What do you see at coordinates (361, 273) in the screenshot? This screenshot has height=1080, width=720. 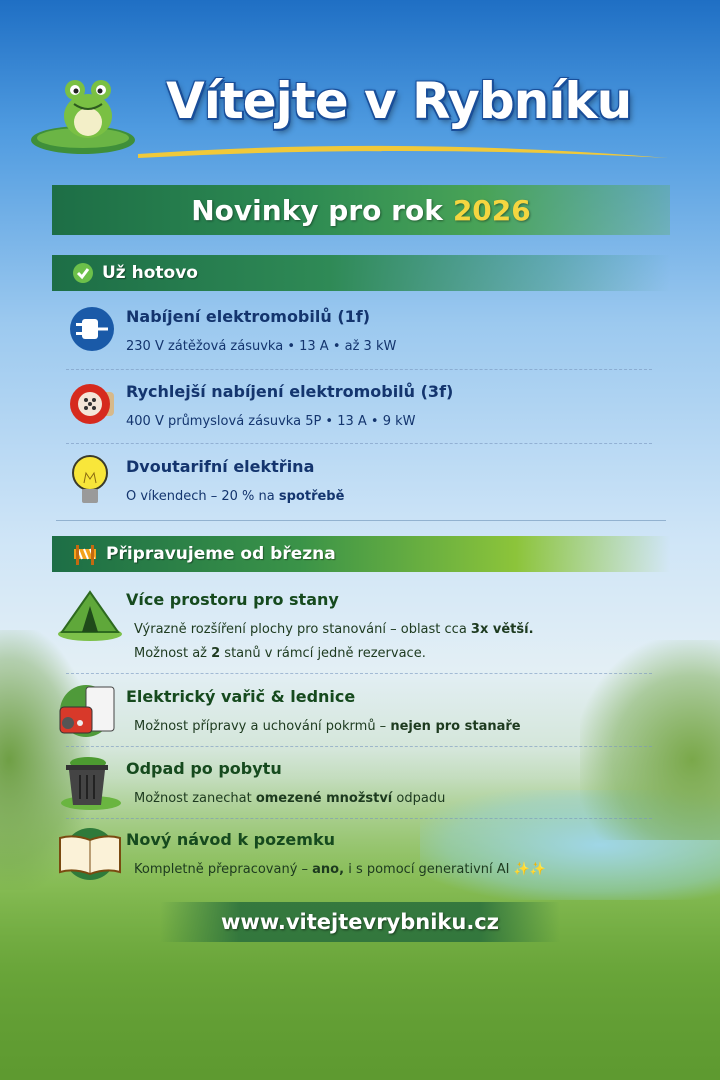 I see `section-done-heading: Už hotovo` at bounding box center [361, 273].